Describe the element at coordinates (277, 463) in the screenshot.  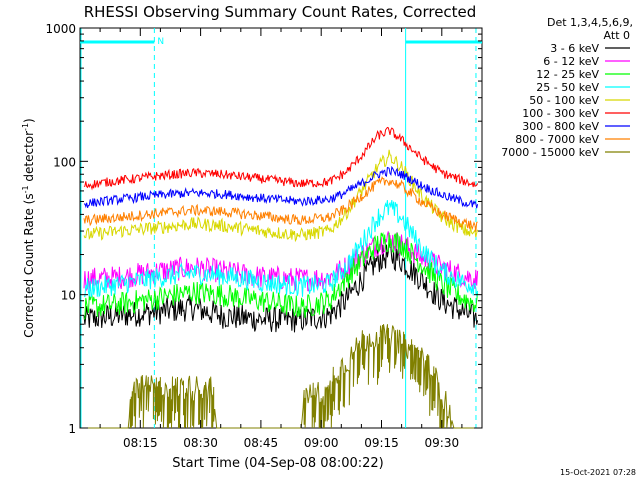
I see `x-axis-label: Start Time (04-Sep-08 08:00:22)` at that location.